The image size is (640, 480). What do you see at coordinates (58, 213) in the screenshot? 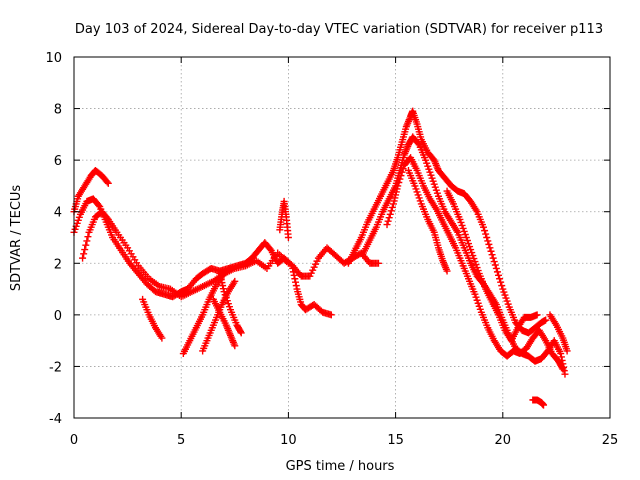
I see `y-tick-label: 4` at bounding box center [58, 213].